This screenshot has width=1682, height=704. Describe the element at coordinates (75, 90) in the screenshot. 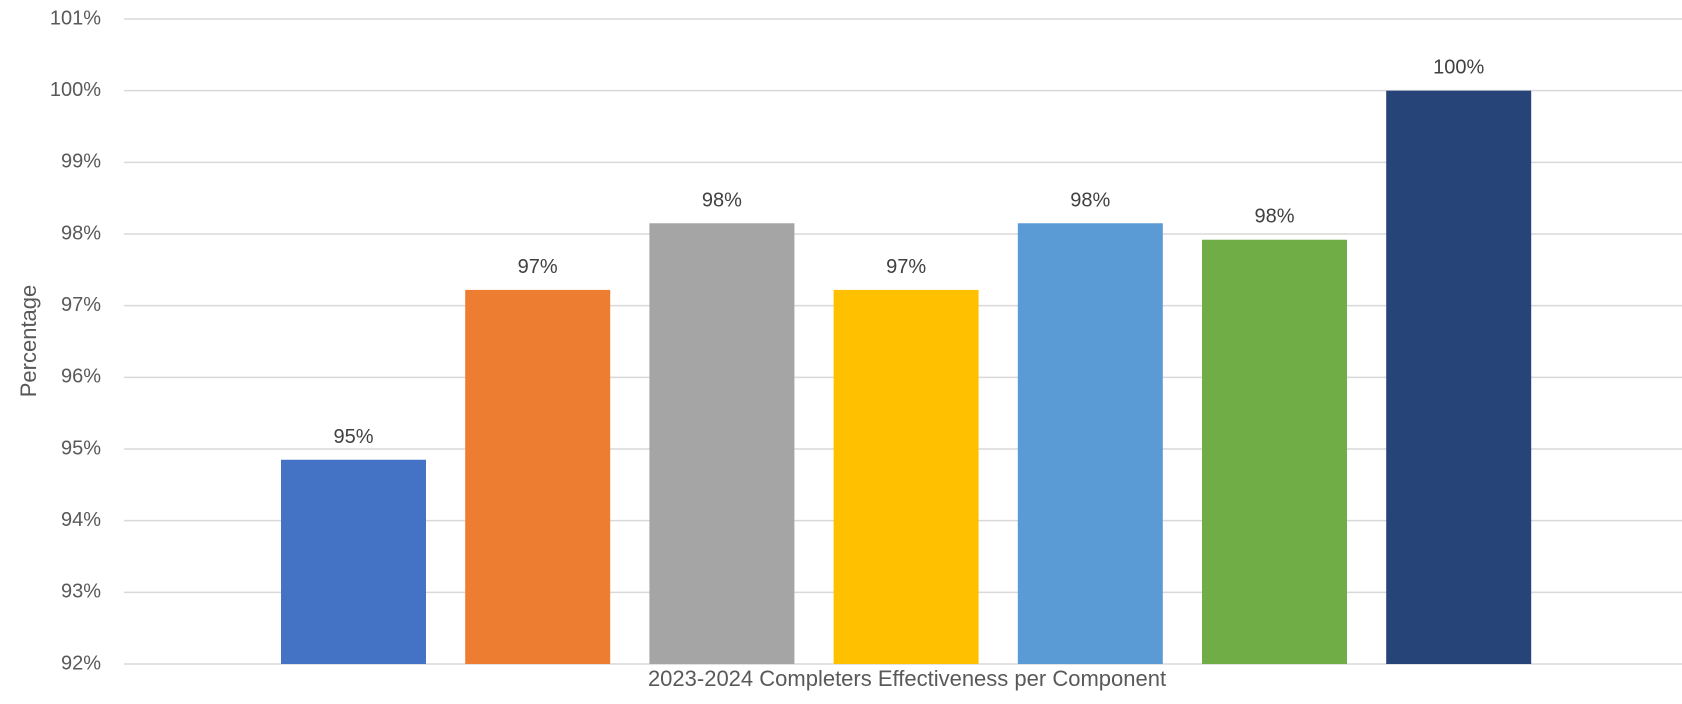

I see `y-tick-label: 100%` at that location.